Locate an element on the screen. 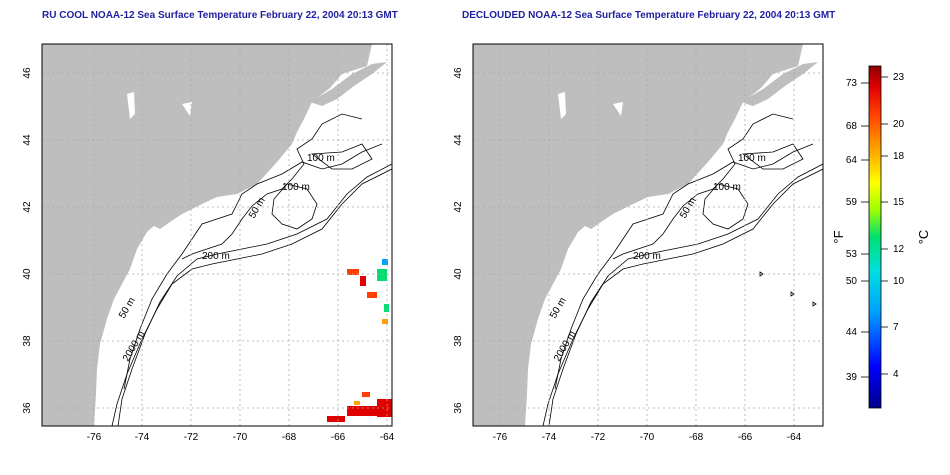  fahrenheit-scale: 73 68 64 59 53 50 44 39 is located at coordinates (852, 230).